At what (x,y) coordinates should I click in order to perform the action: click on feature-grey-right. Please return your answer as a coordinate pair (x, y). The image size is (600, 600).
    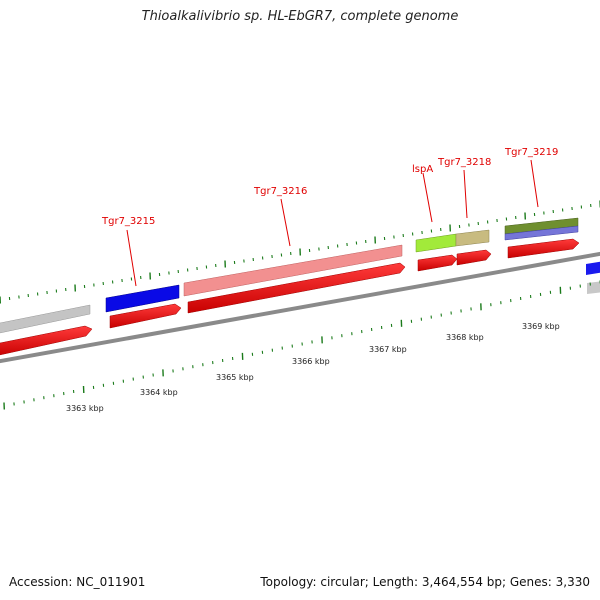
    Looking at the image, I should click on (593, 287).